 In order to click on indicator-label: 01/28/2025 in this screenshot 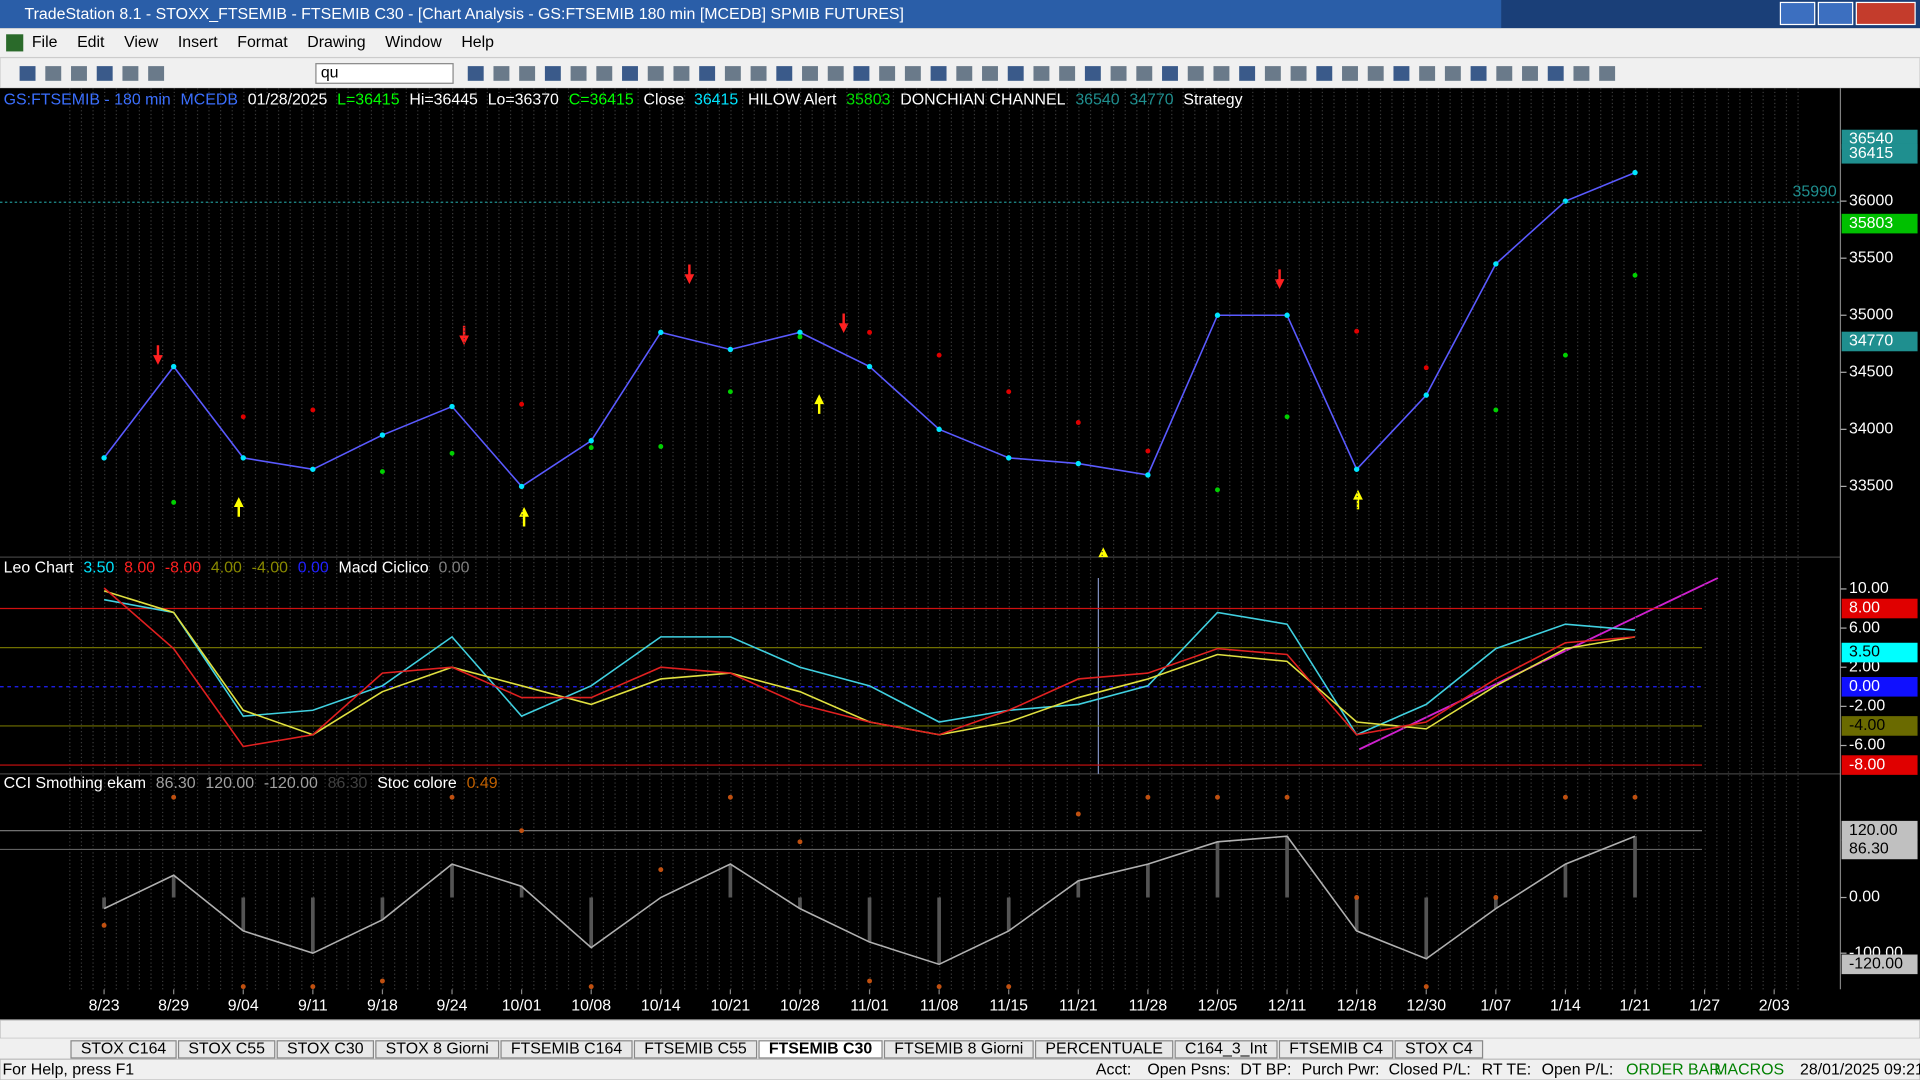, I will do `click(288, 100)`.